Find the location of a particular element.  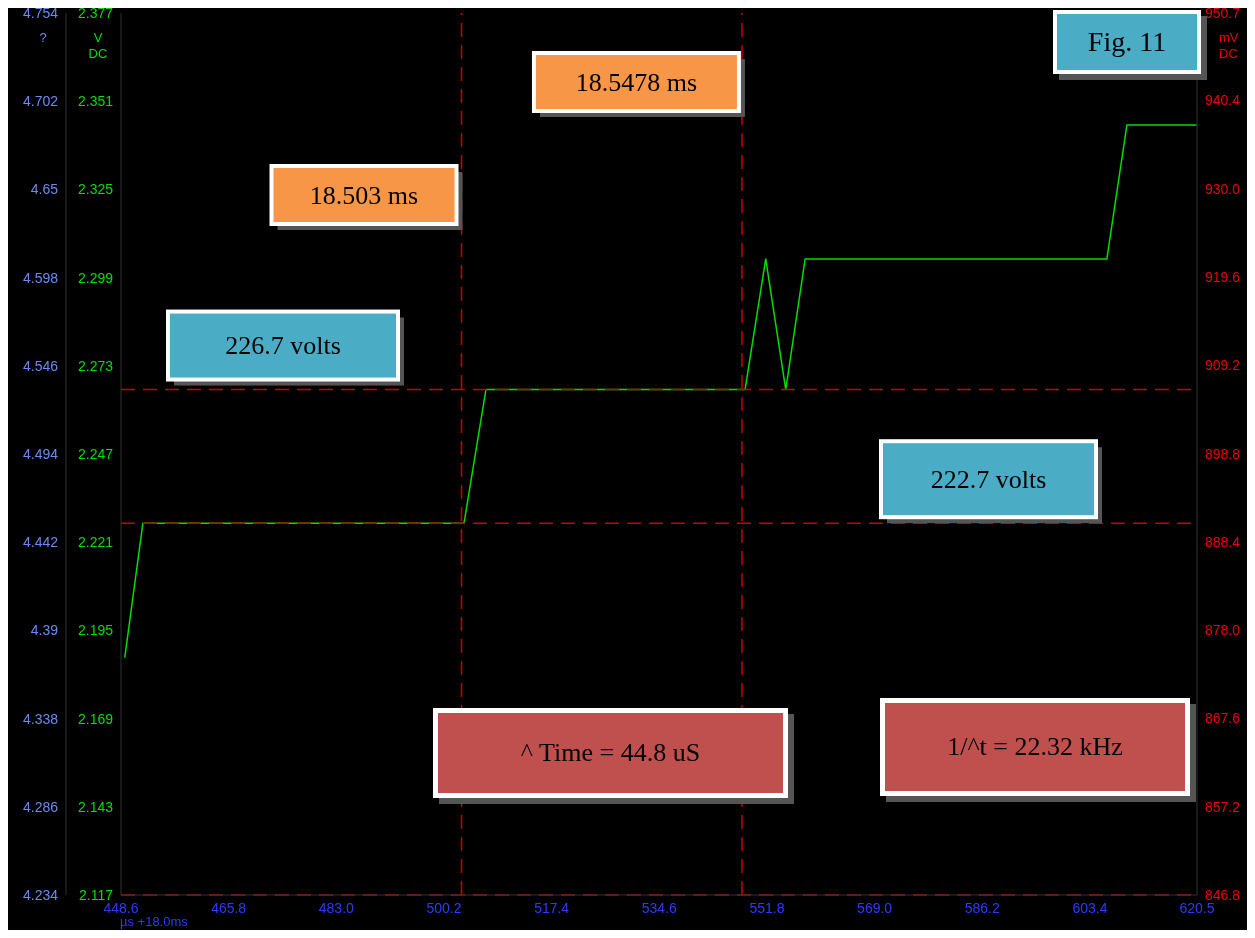

y2-tick-label: 4.65 is located at coordinates (44, 189).